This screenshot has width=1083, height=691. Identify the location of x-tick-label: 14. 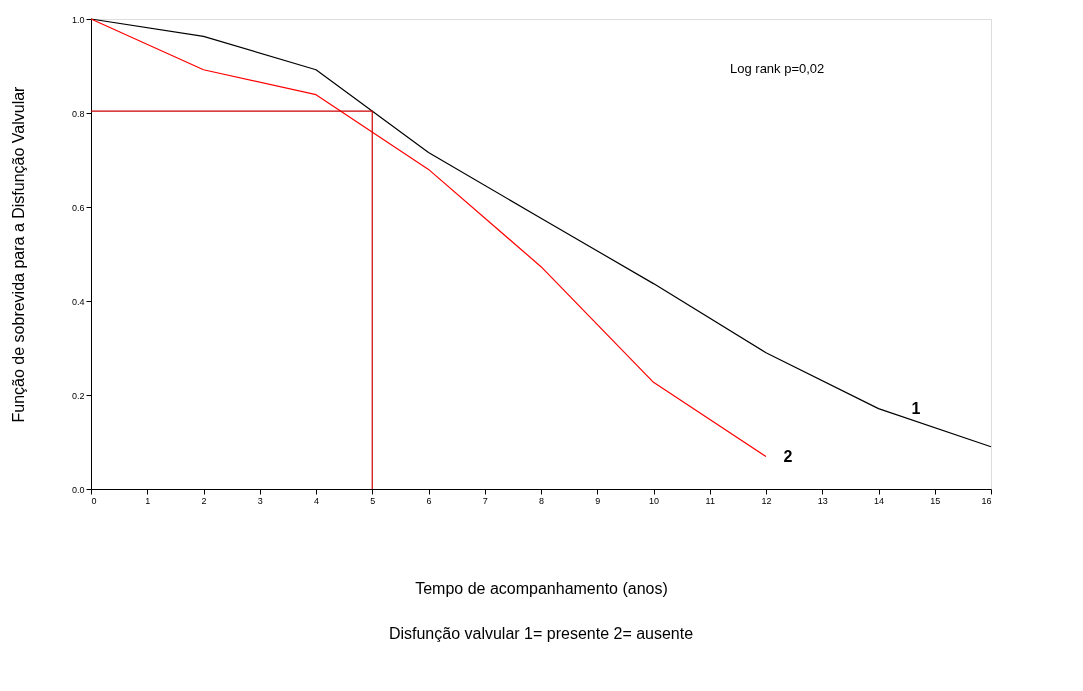
(879, 500).